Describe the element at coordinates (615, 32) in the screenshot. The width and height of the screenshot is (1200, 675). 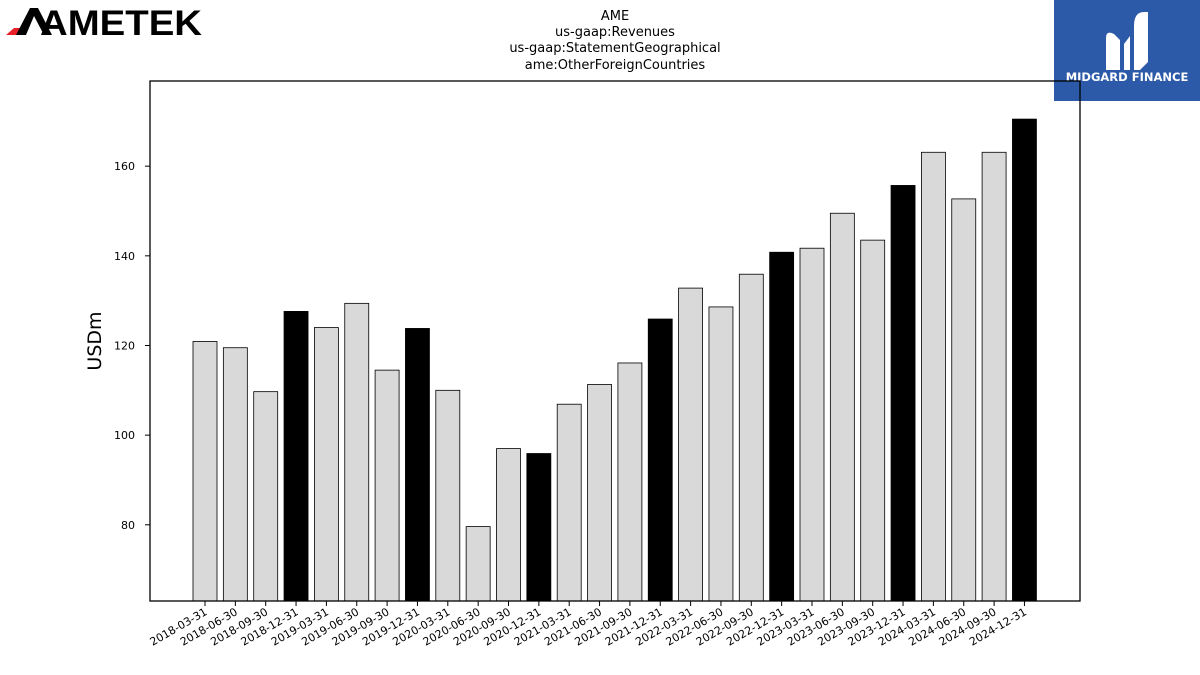
I see `chart-title-line-2: us-gaap:Revenues` at that location.